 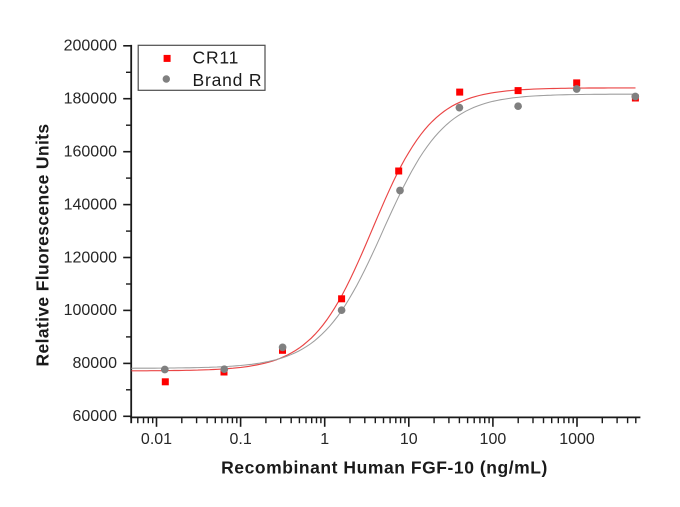 What do you see at coordinates (240, 439) in the screenshot?
I see `svg-text: 0.1` at bounding box center [240, 439].